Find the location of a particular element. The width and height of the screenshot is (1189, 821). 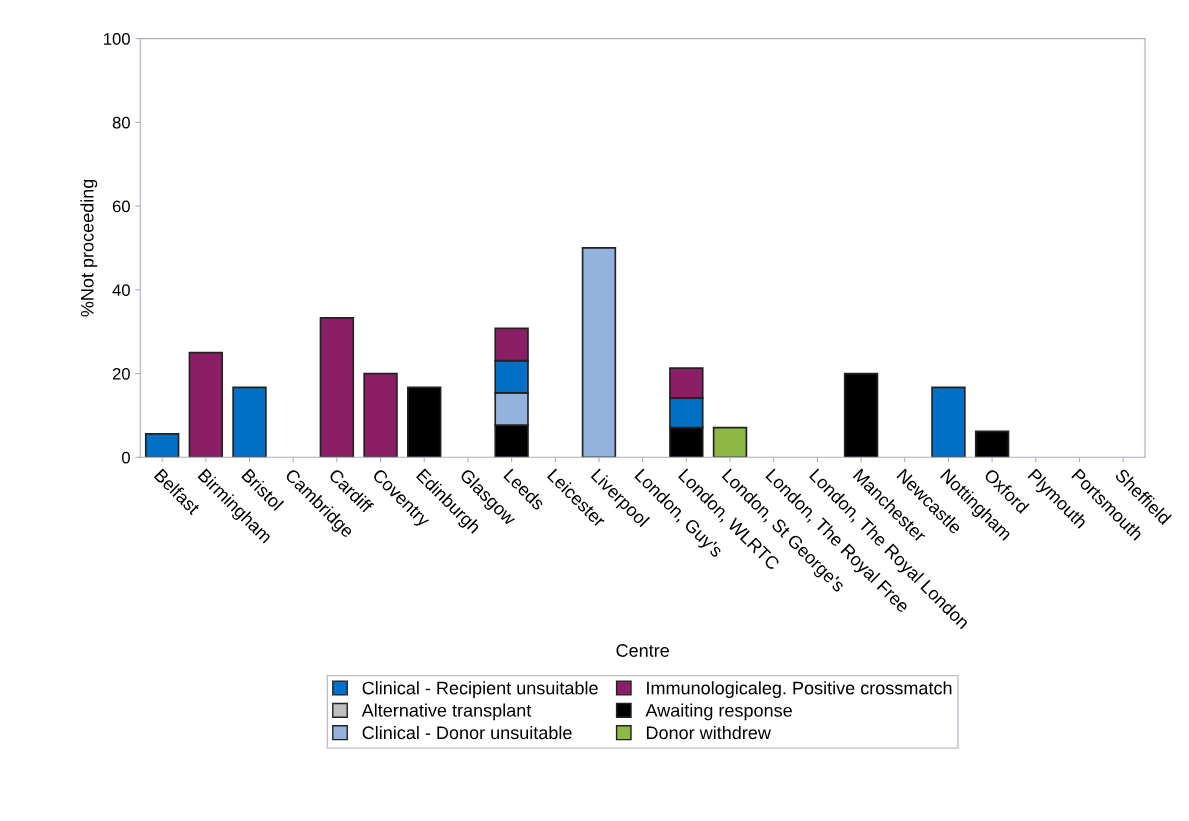

y-tick-label: 80 is located at coordinates (121, 122).